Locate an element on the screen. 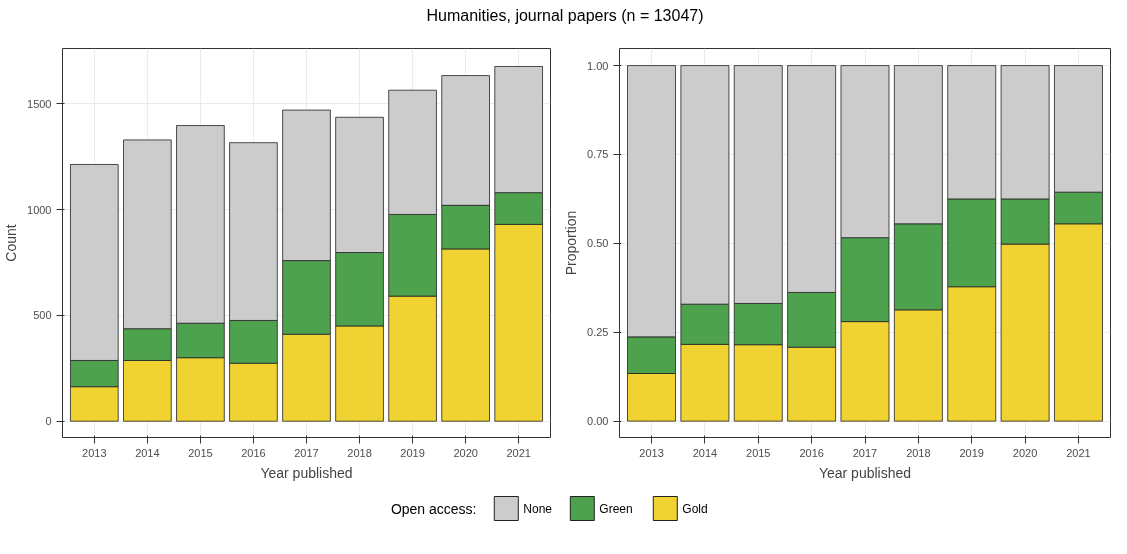  y-tick-label: 1500 is located at coordinates (39, 103).